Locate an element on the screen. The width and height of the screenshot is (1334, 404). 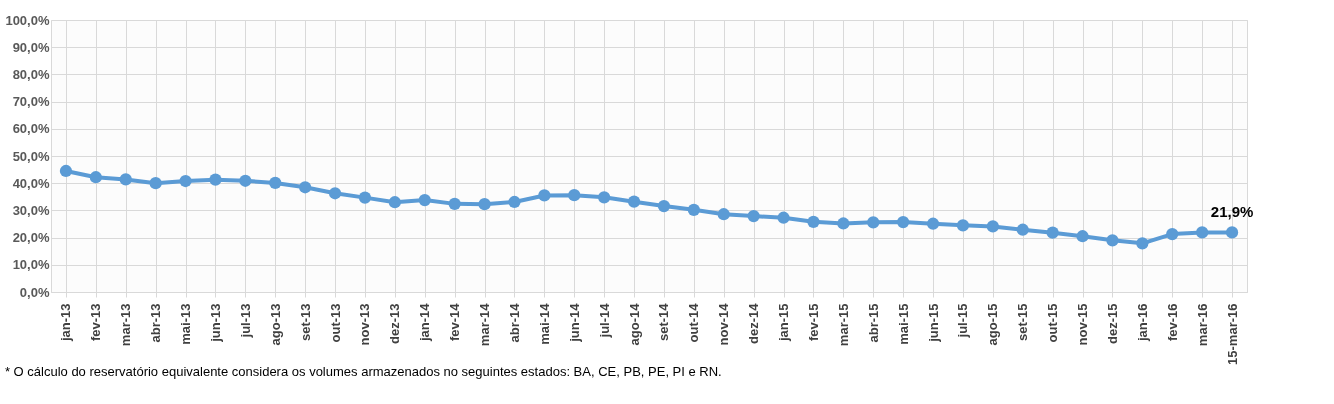
y-tick-label: 90,0% is located at coordinates (31, 47).